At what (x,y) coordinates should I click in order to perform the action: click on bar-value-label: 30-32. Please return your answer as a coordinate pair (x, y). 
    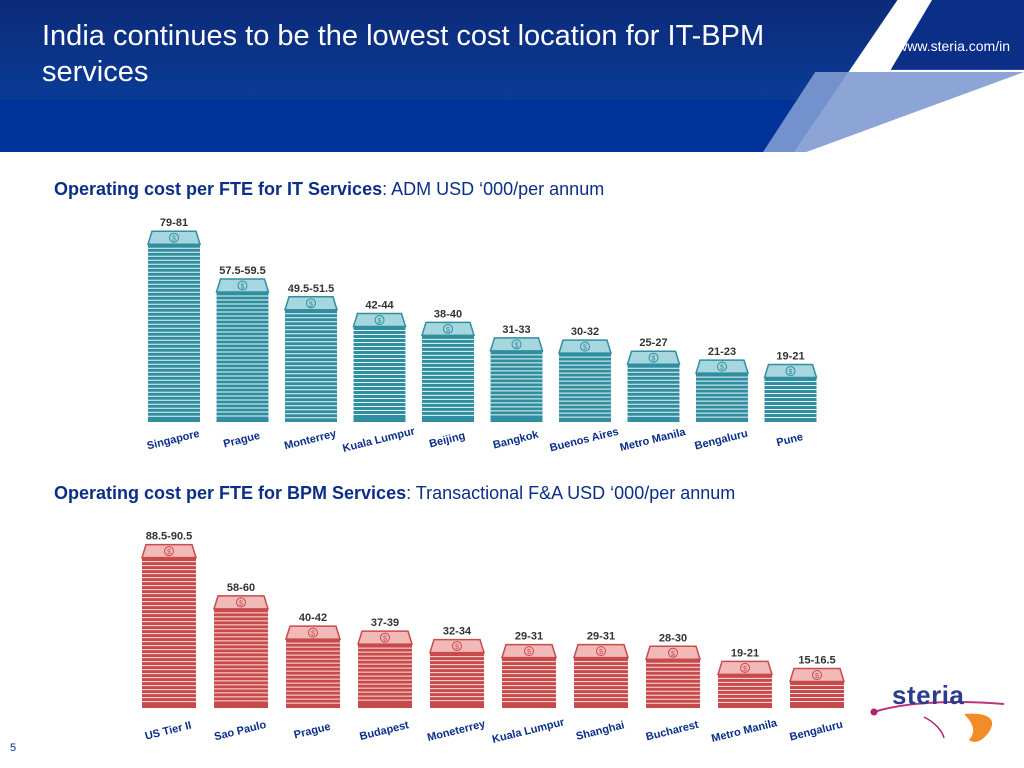
    Looking at the image, I should click on (585, 332).